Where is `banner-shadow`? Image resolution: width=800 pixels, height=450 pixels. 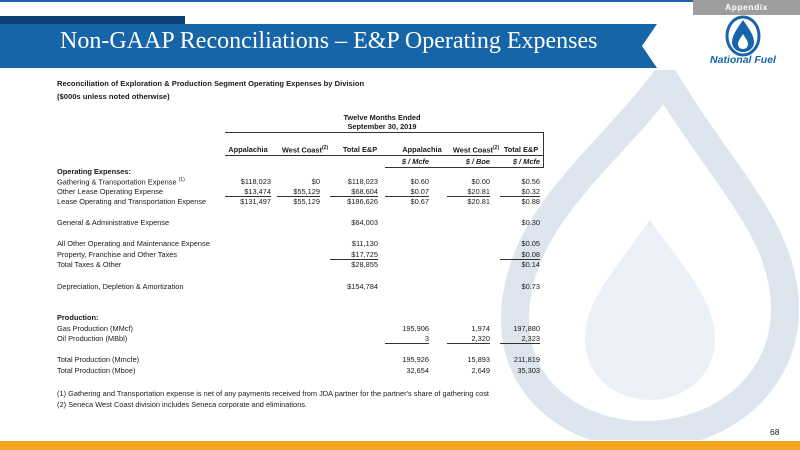 banner-shadow is located at coordinates (92, 20).